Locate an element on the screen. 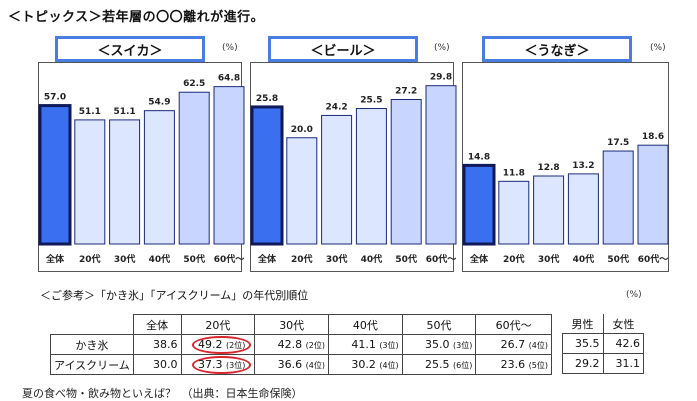  data-label: 14.8 is located at coordinates (479, 157).